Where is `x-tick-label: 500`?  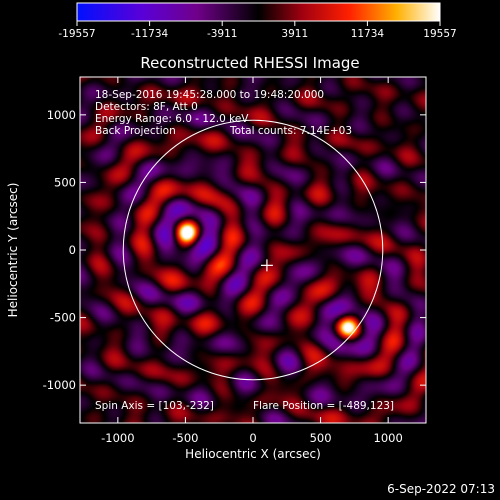 x-tick-label: 500 is located at coordinates (321, 438).